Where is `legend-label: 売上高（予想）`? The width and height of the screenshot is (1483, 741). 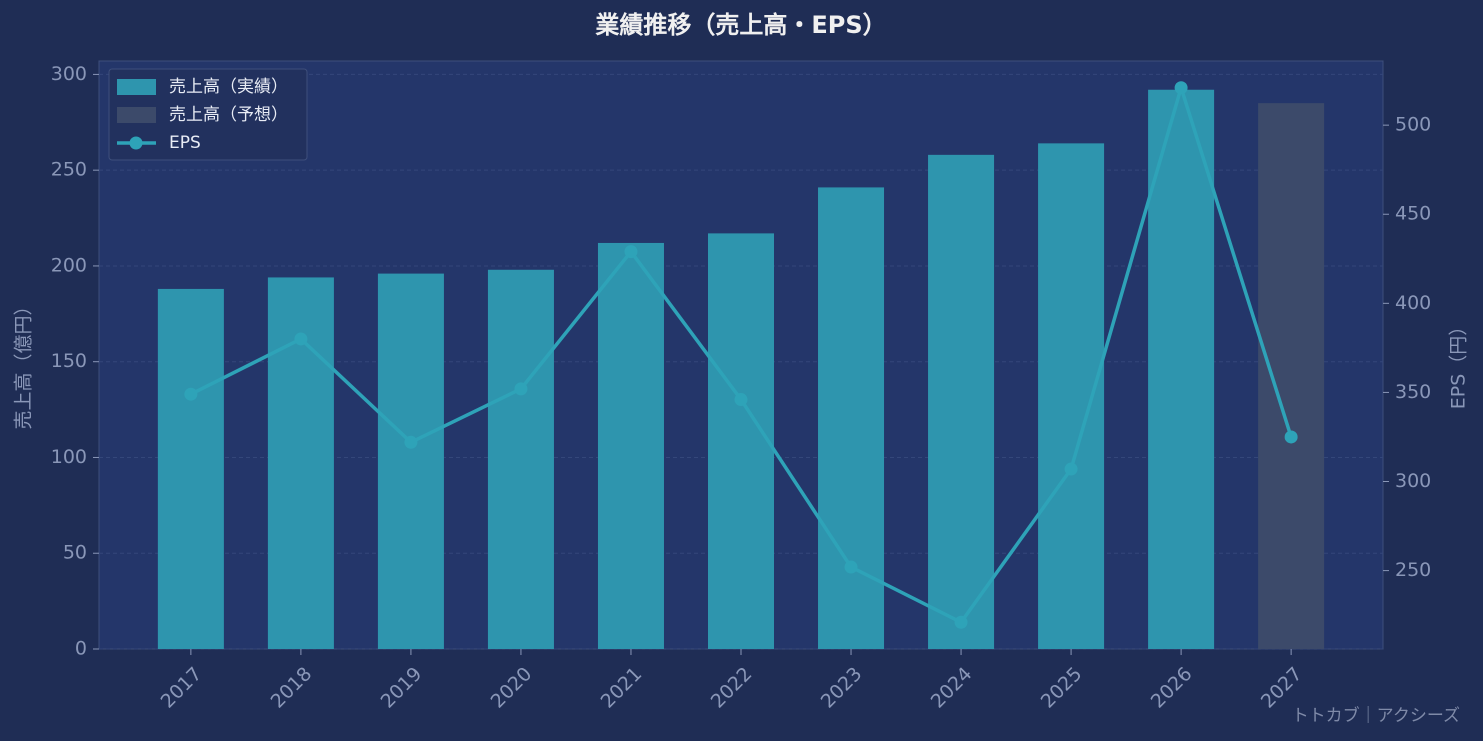
legend-label: 売上高（予想） is located at coordinates (228, 115).